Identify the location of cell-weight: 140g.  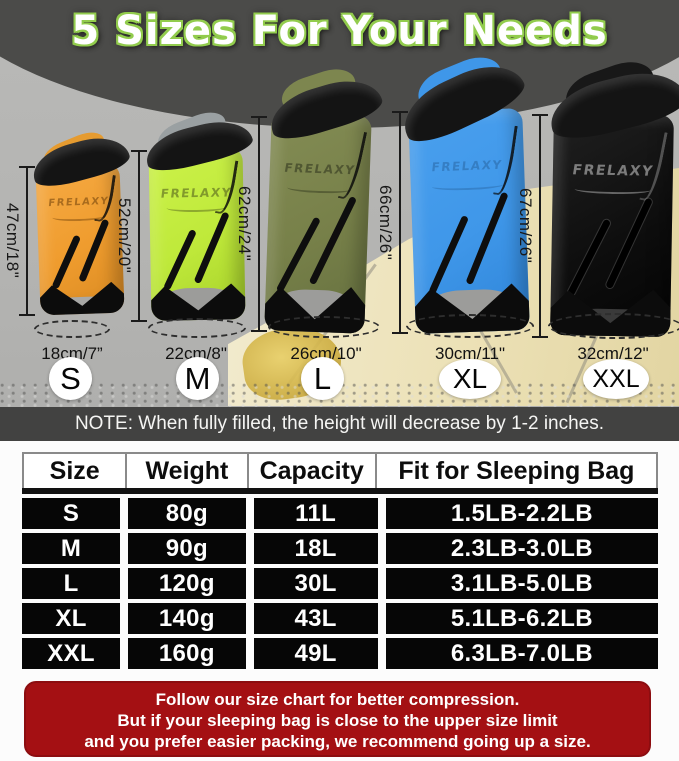
(187, 618).